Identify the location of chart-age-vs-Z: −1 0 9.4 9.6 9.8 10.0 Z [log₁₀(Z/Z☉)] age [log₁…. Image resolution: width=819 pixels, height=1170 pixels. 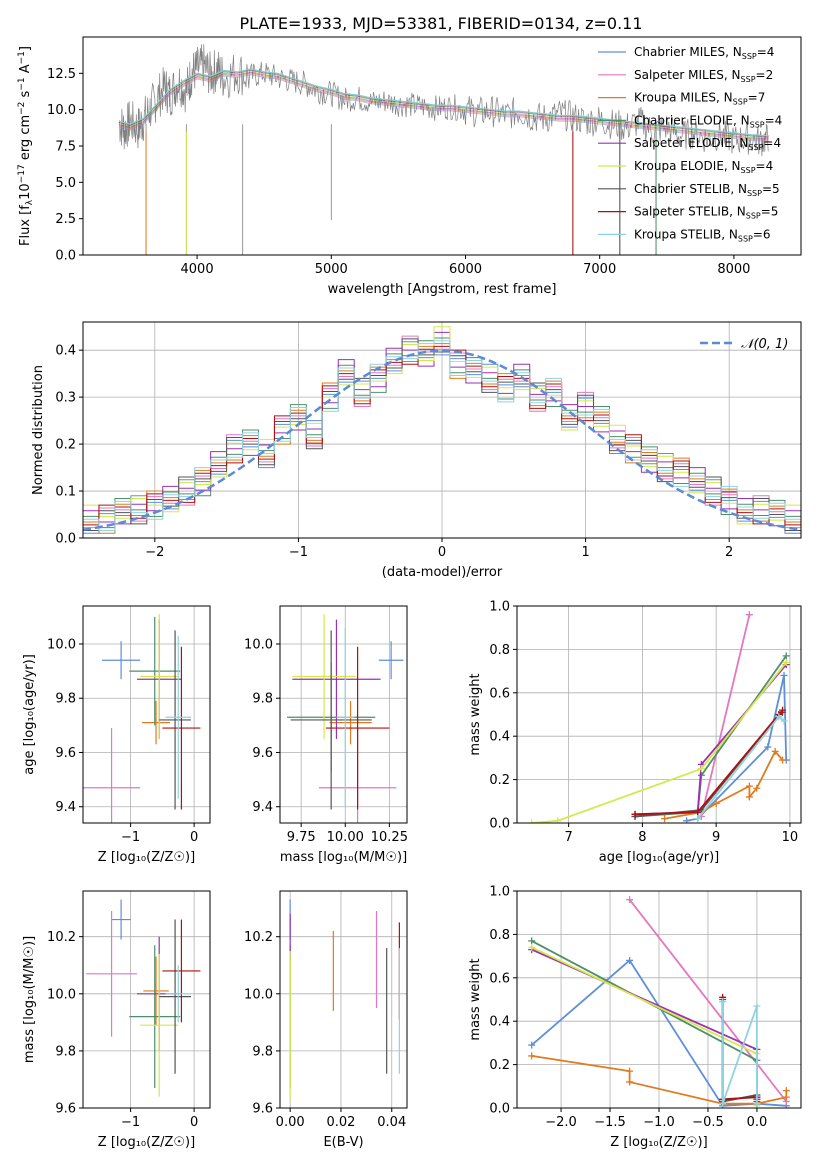
(116, 735).